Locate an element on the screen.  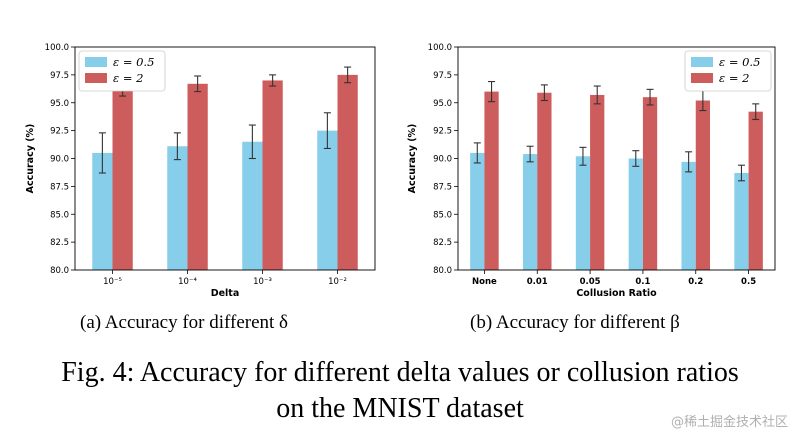
x-tick-label: 10⁻⁵ is located at coordinates (112, 282).